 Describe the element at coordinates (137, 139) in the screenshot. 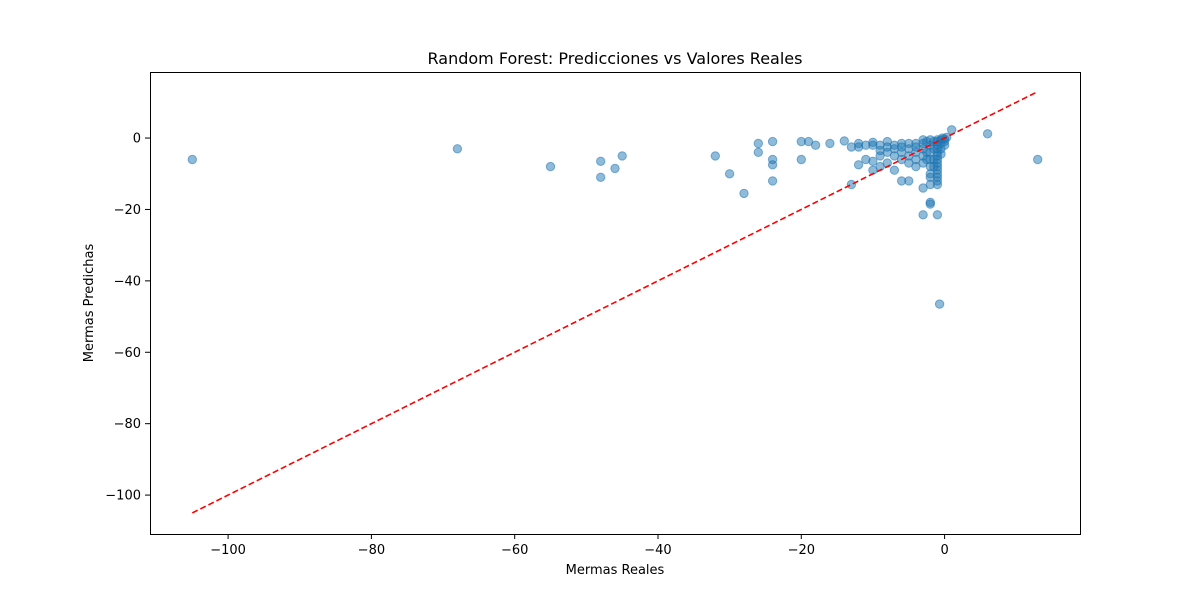

I see `y-tick-label: 0` at that location.